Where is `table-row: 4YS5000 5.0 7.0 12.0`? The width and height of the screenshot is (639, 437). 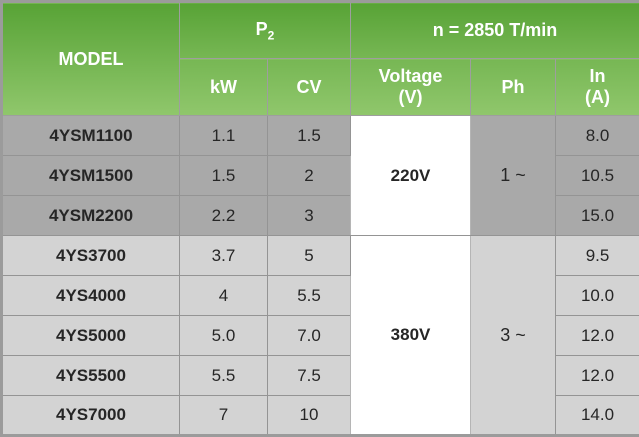 table-row: 4YS5000 5.0 7.0 12.0 is located at coordinates (320, 335).